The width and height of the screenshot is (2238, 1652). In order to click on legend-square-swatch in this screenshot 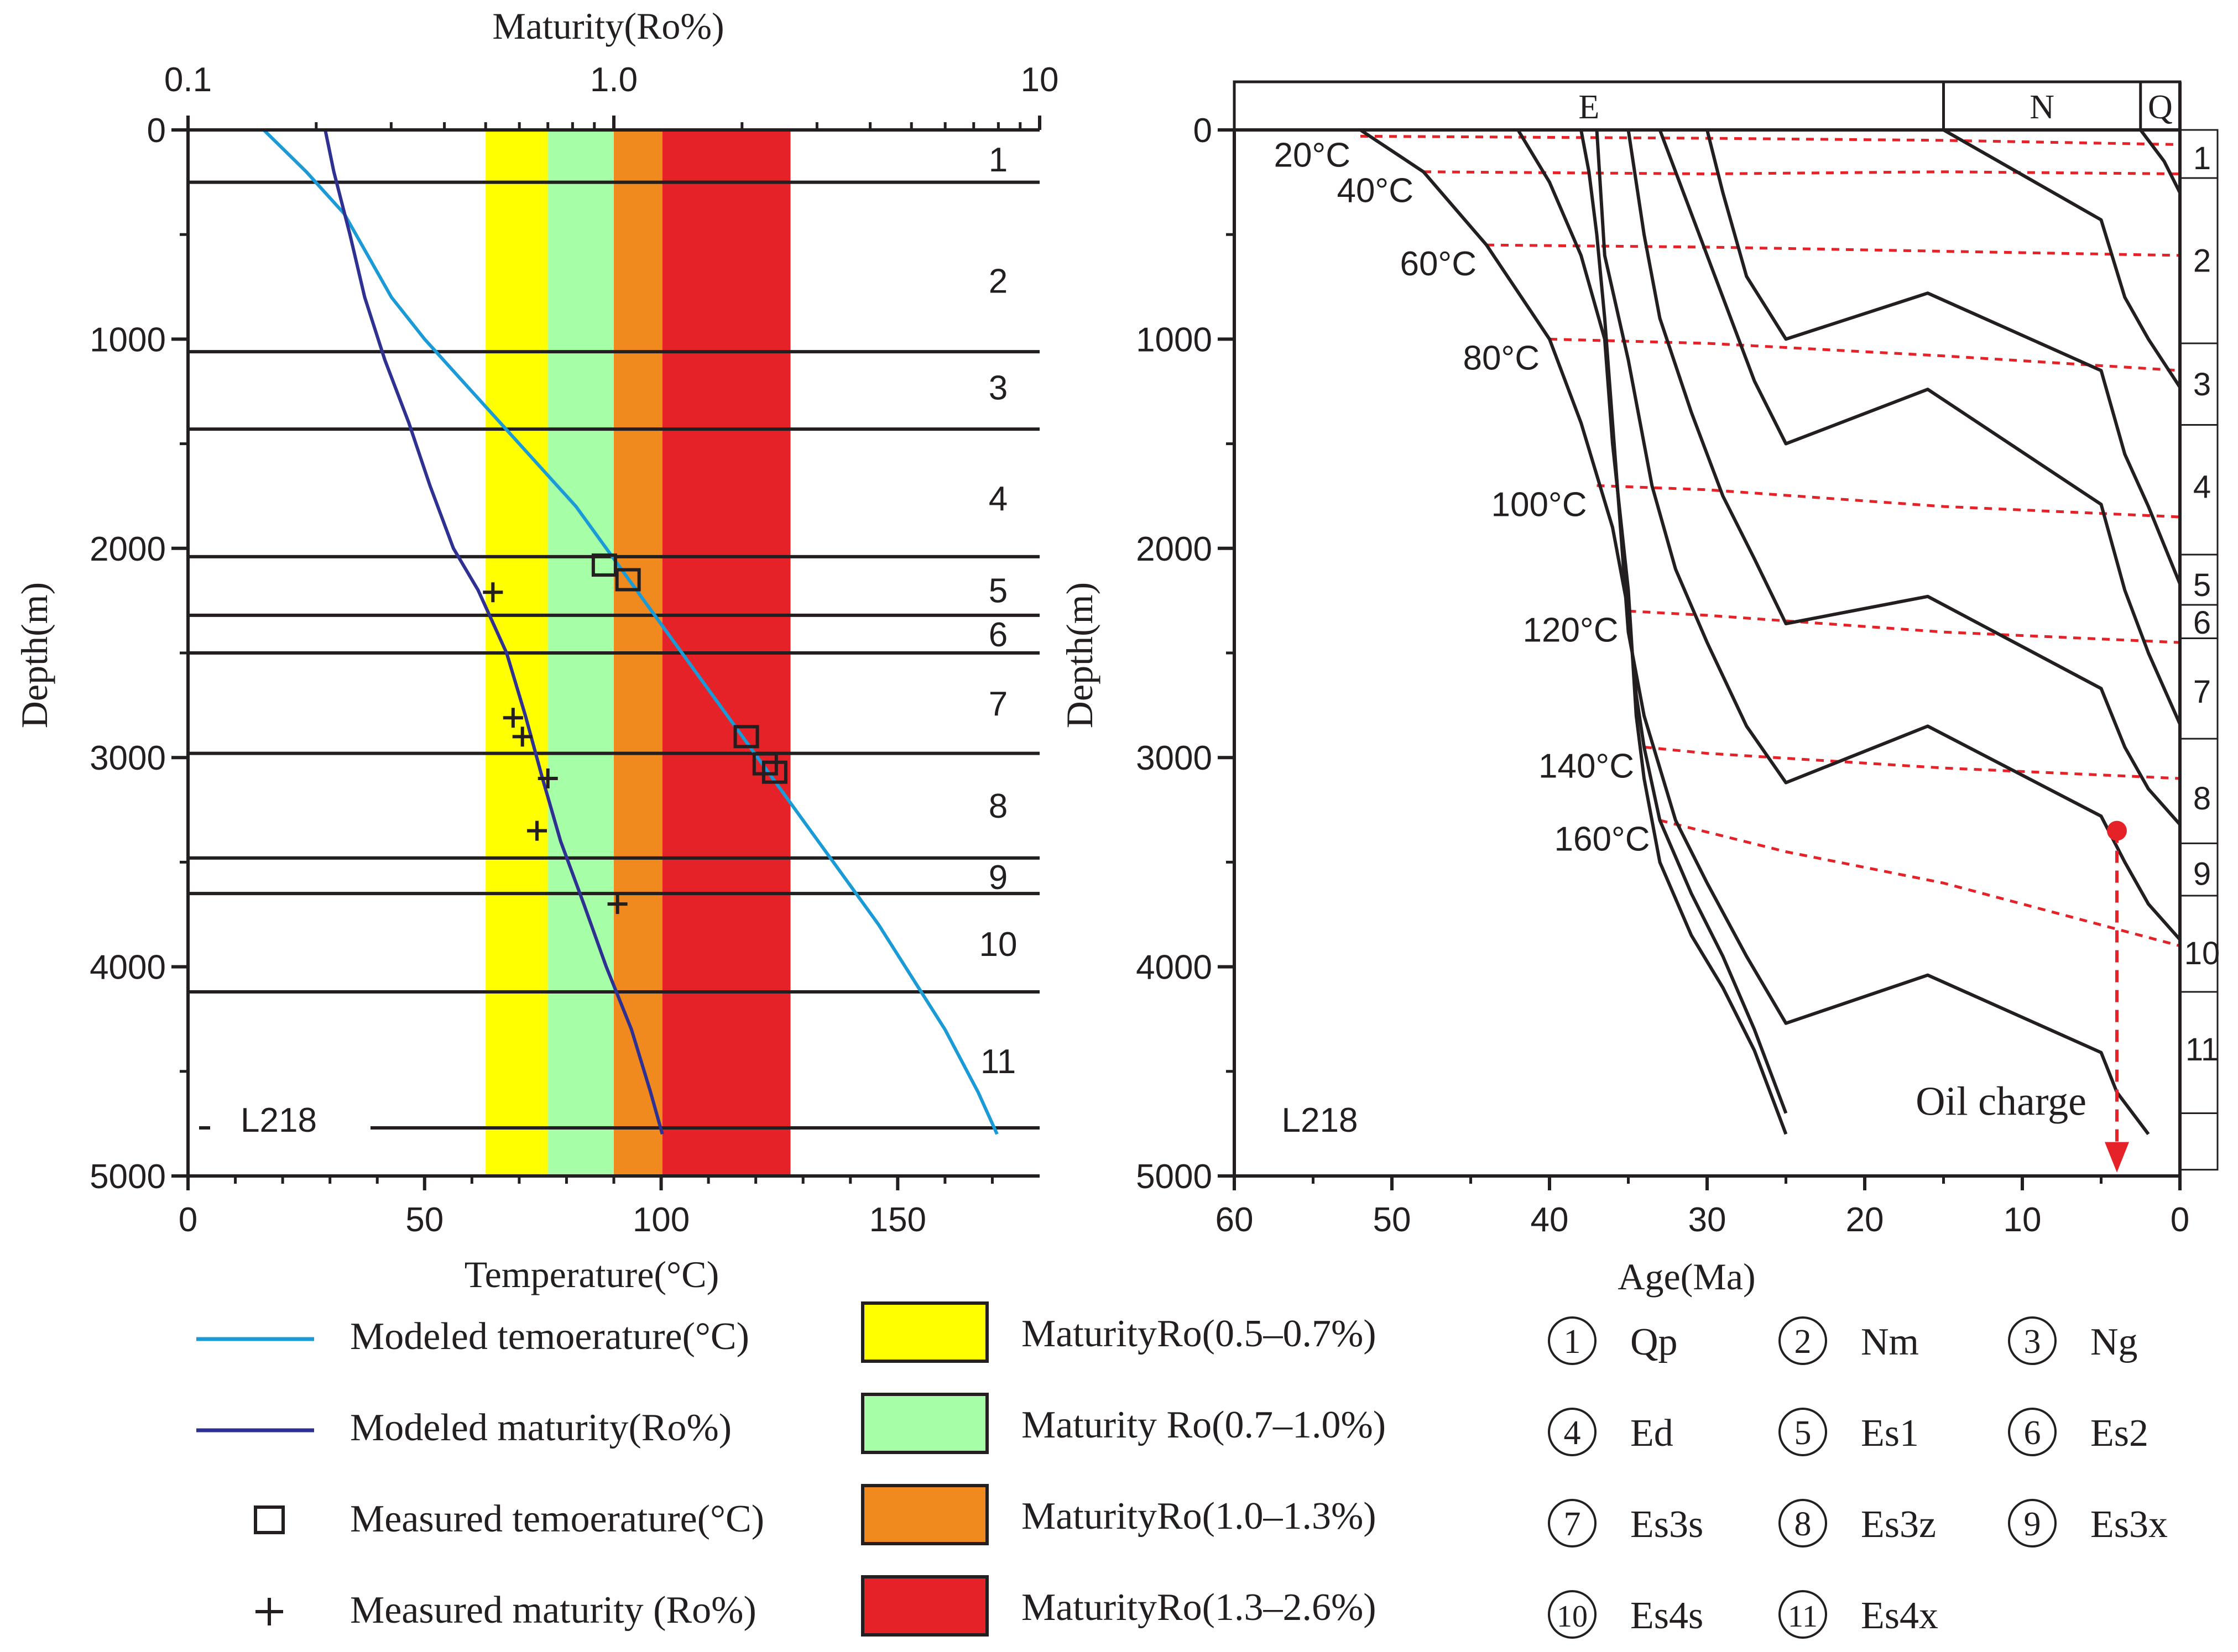, I will do `click(269, 1519)`.